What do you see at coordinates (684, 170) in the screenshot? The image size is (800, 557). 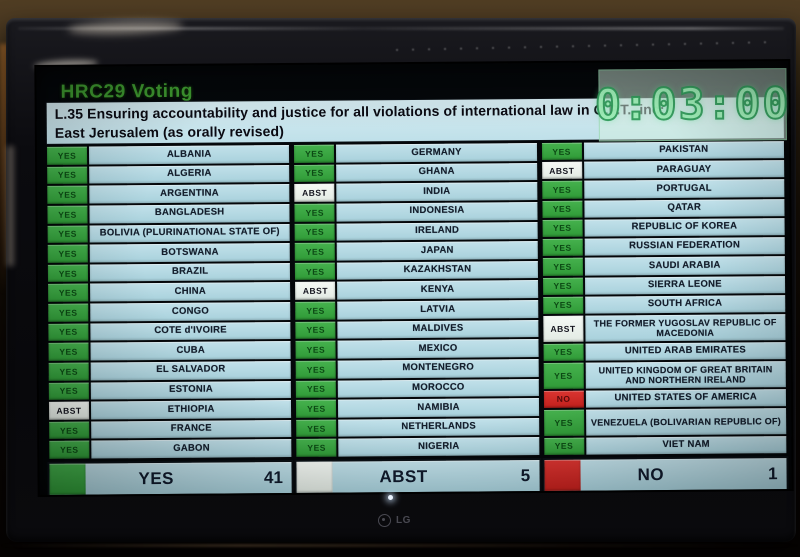 I see `country-name: PARAGUAY` at bounding box center [684, 170].